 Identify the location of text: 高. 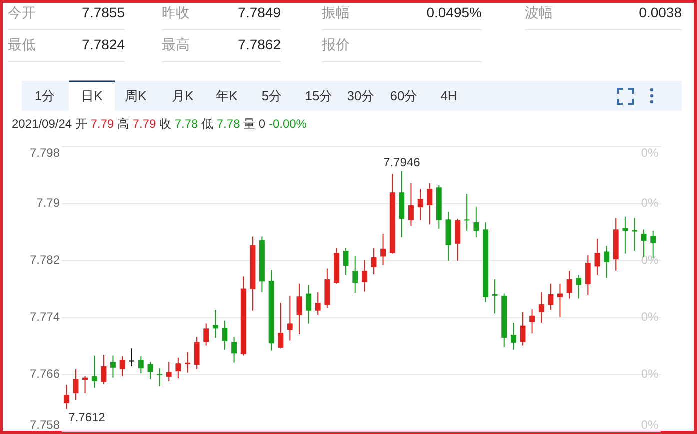
(122, 124).